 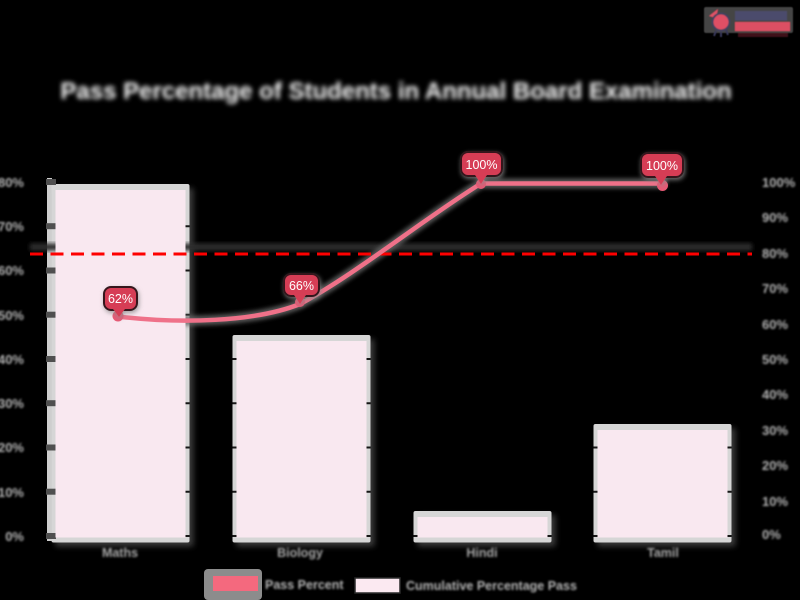 I want to click on svg-text: 66%, so click(x=301, y=286).